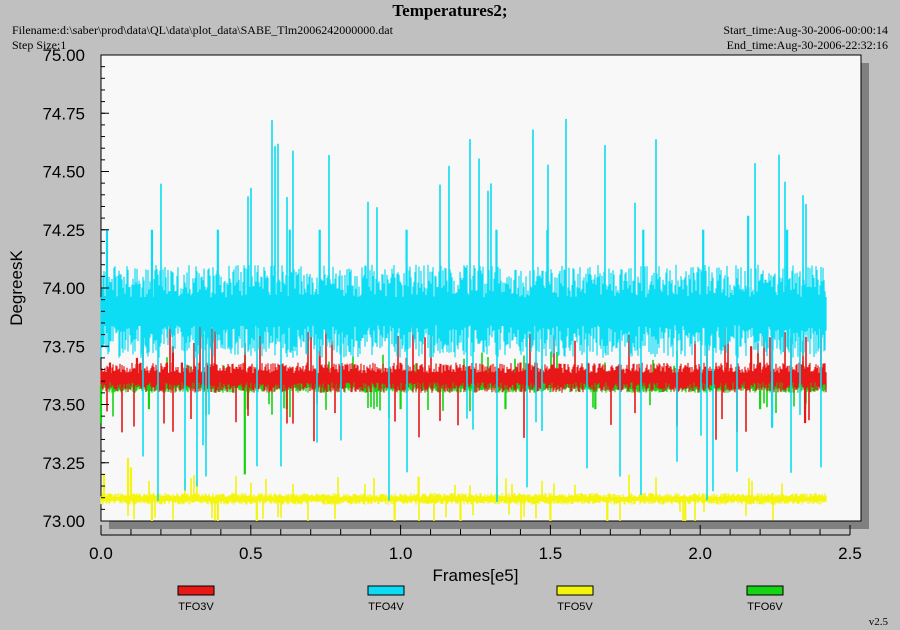 Image resolution: width=900 pixels, height=630 pixels. I want to click on x-tick-label: 0.0, so click(101, 553).